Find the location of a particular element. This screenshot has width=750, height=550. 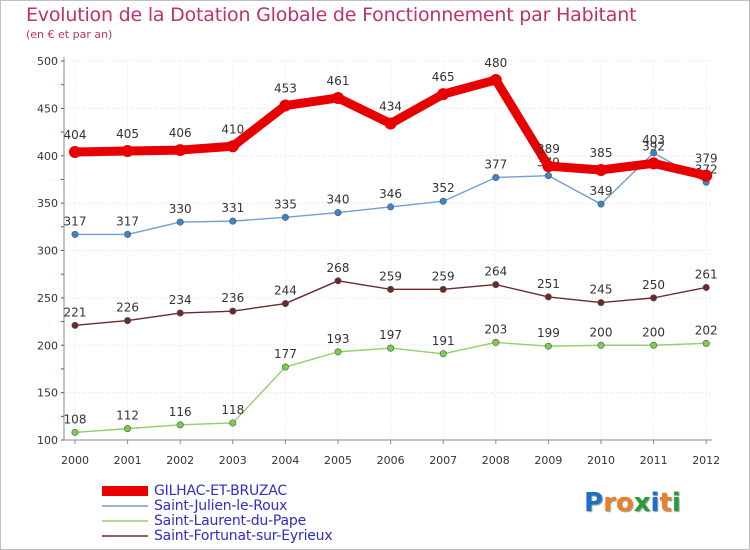

data-label: 465 is located at coordinates (443, 77).